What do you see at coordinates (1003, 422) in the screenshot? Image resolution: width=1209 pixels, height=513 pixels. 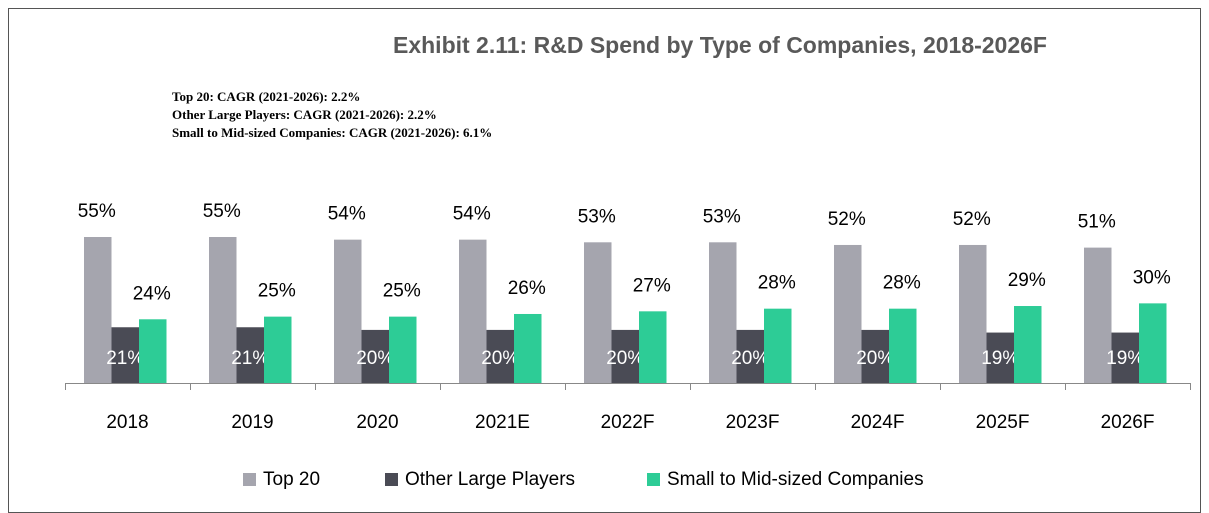 I see `x-tick-label: 2025F` at bounding box center [1003, 422].